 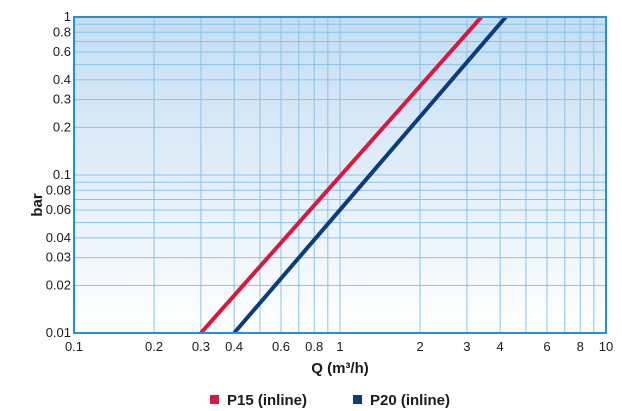 I want to click on y-tick-label: 0.01, so click(x=58, y=332).